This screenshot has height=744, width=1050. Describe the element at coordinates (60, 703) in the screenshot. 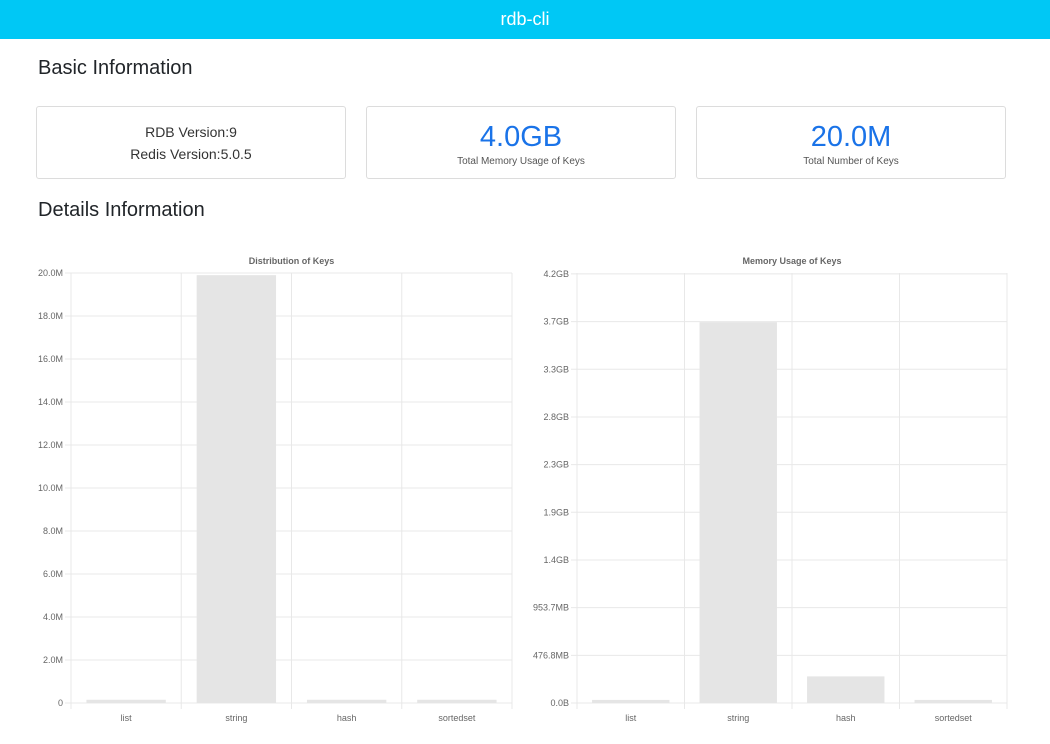

I see `dist-y-tick-label: 0` at that location.